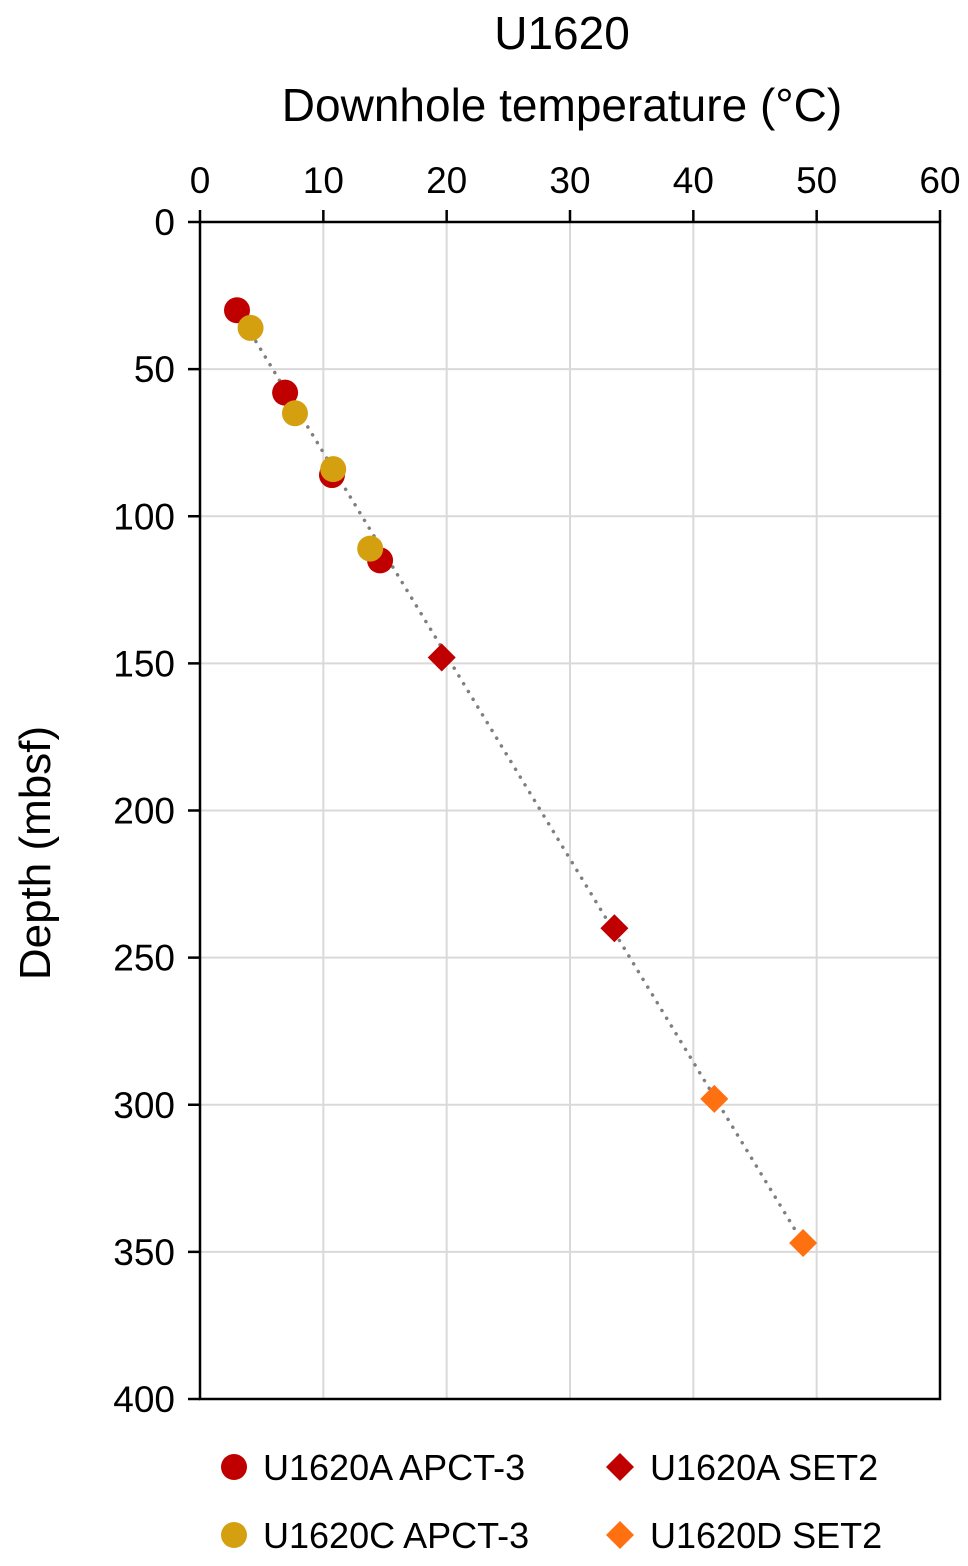 This screenshot has height=1566, width=968. I want to click on x-tick-label: 10, so click(323, 180).